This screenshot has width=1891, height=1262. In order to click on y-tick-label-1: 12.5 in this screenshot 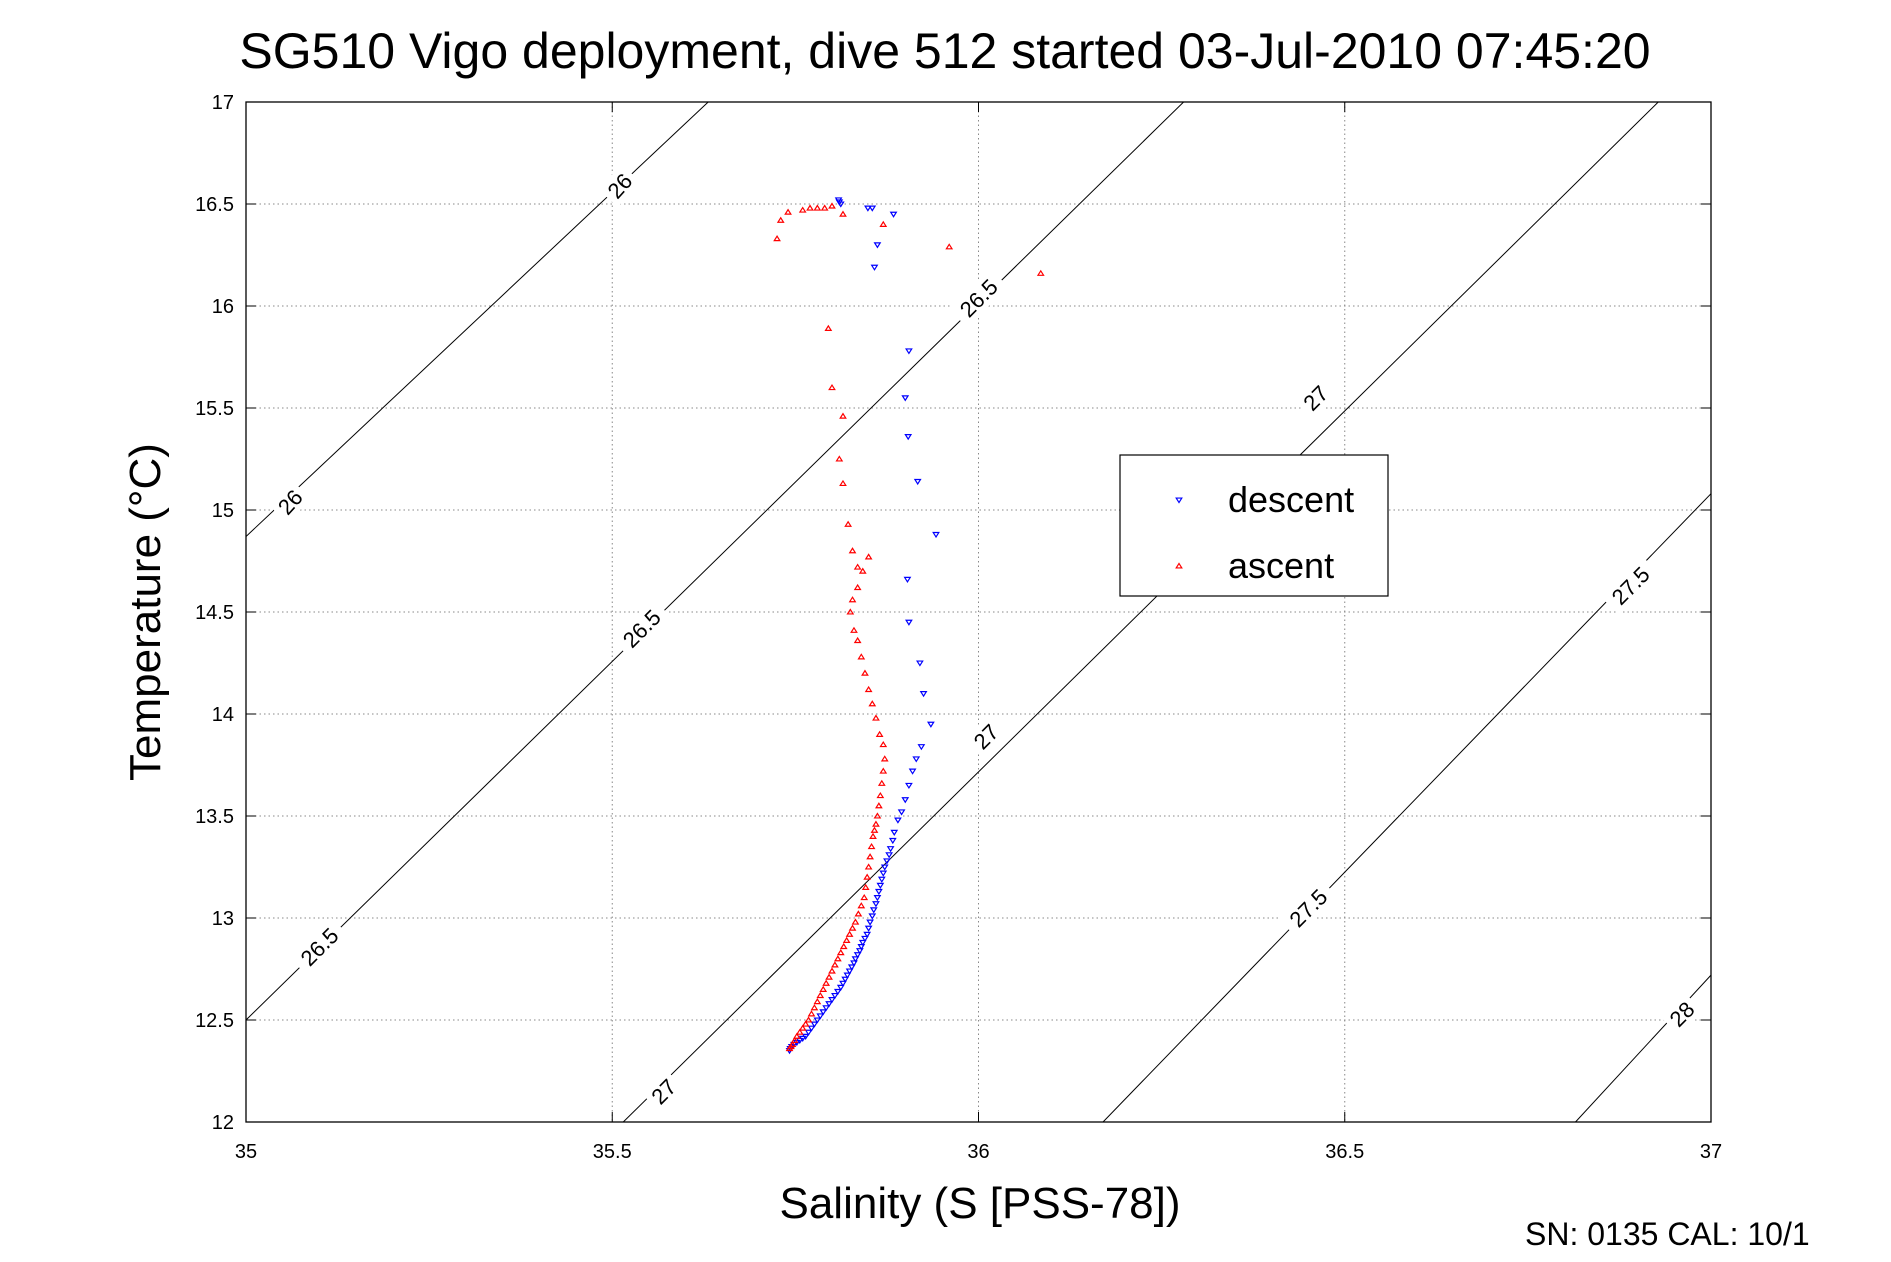, I will do `click(214, 1021)`.